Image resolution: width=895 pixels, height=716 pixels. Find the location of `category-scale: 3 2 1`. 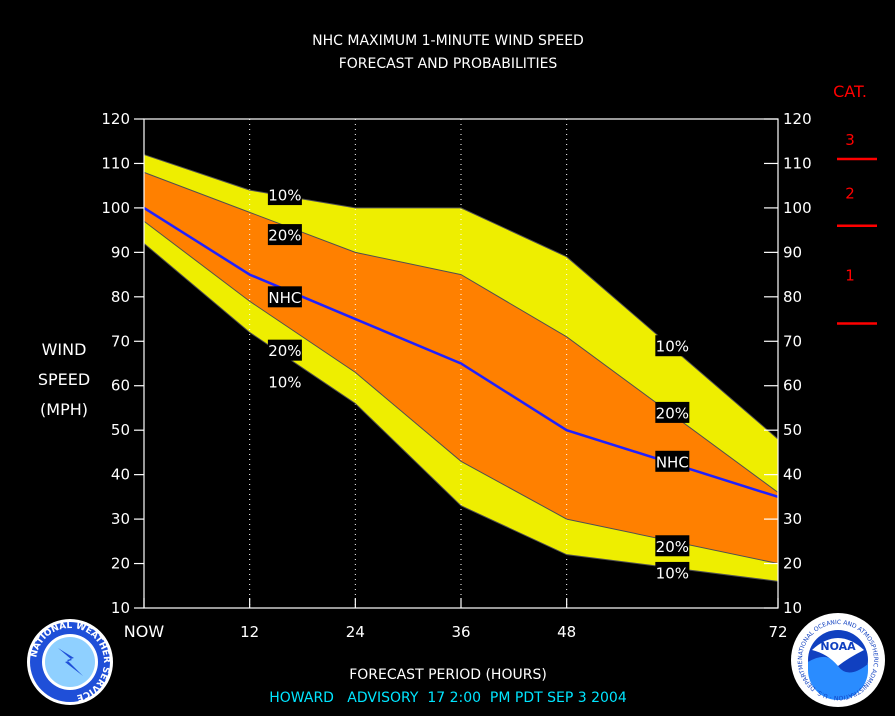

category-scale: 3 2 1 is located at coordinates (857, 228).